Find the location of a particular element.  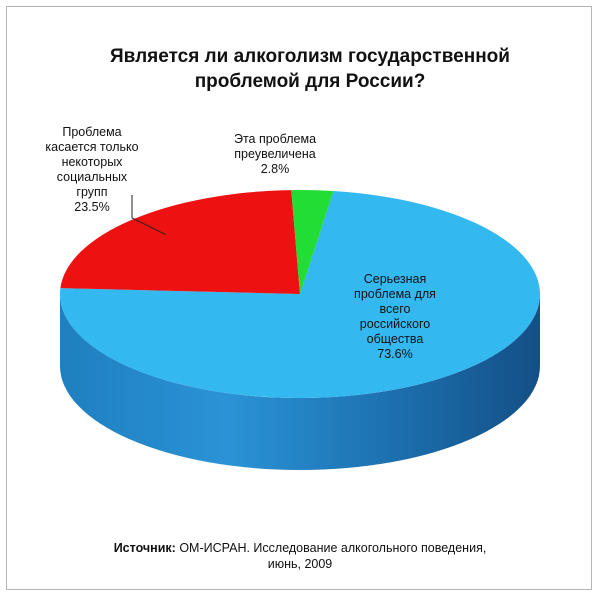

slice-label-some-groups-line-1: Проблема is located at coordinates (92, 132).